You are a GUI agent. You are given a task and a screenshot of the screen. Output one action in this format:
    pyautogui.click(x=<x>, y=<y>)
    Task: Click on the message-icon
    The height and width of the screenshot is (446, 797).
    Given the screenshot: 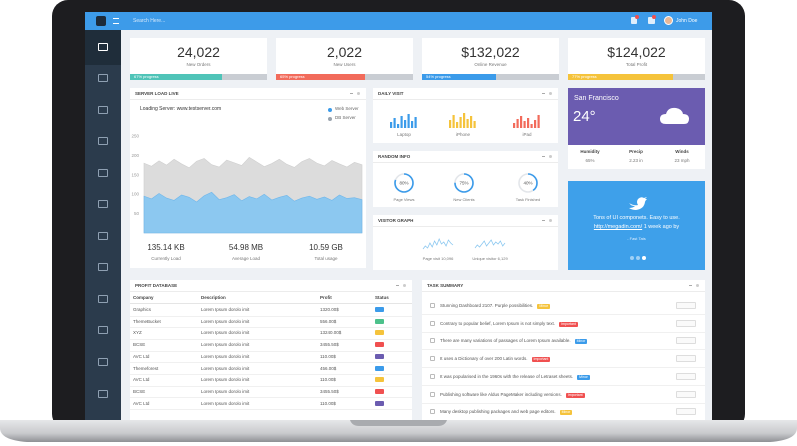 What is the action you would take?
    pyautogui.click(x=651, y=20)
    